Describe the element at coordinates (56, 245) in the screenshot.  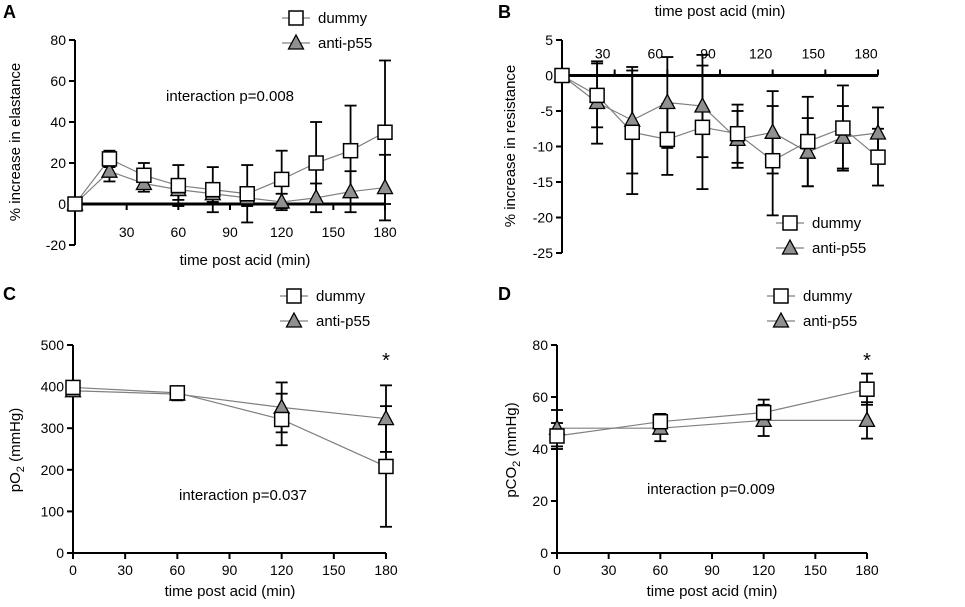
I see `panel-a-y-tick-label: -20` at that location.